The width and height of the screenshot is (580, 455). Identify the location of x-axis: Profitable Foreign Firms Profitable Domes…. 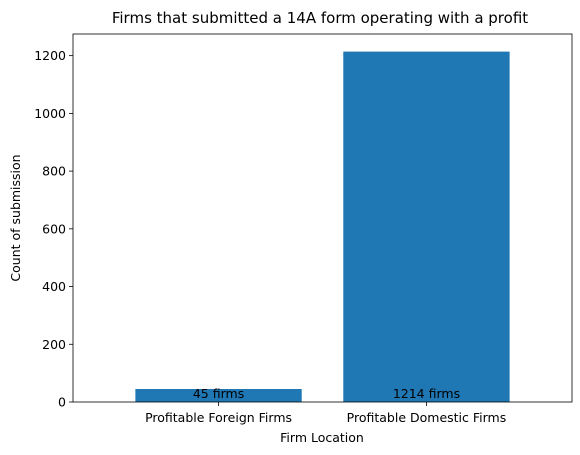
(325, 413).